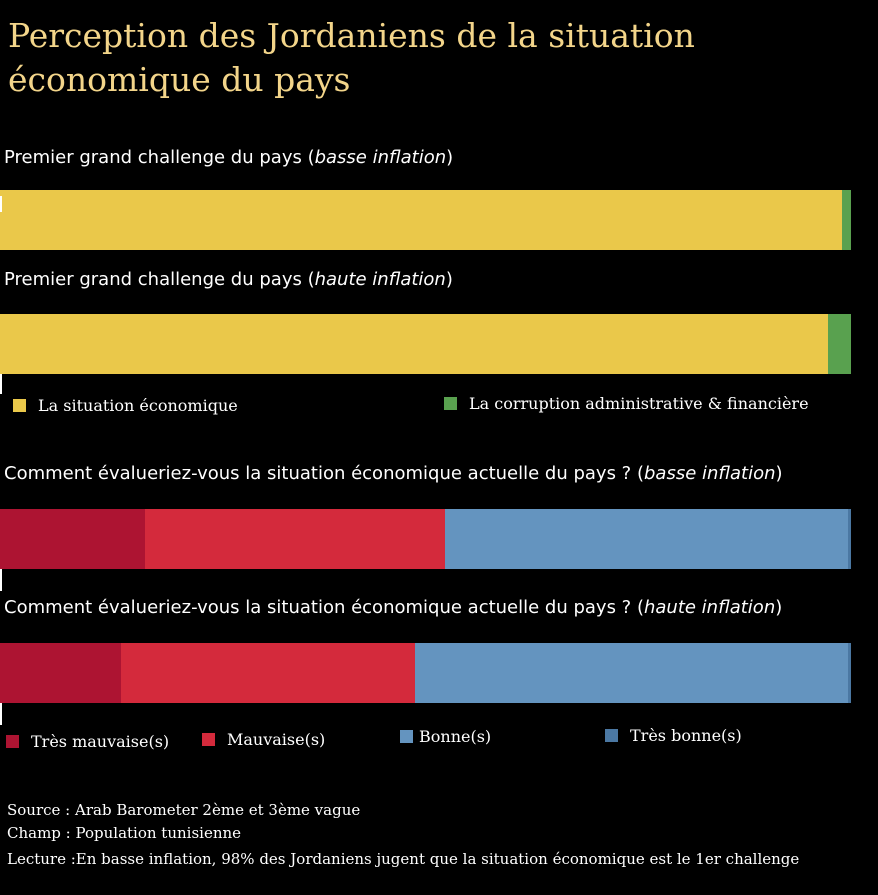 Image resolution: width=878 pixels, height=895 pixels. Describe the element at coordinates (450, 157) in the screenshot. I see `chart-1-label-suffix: )` at that location.